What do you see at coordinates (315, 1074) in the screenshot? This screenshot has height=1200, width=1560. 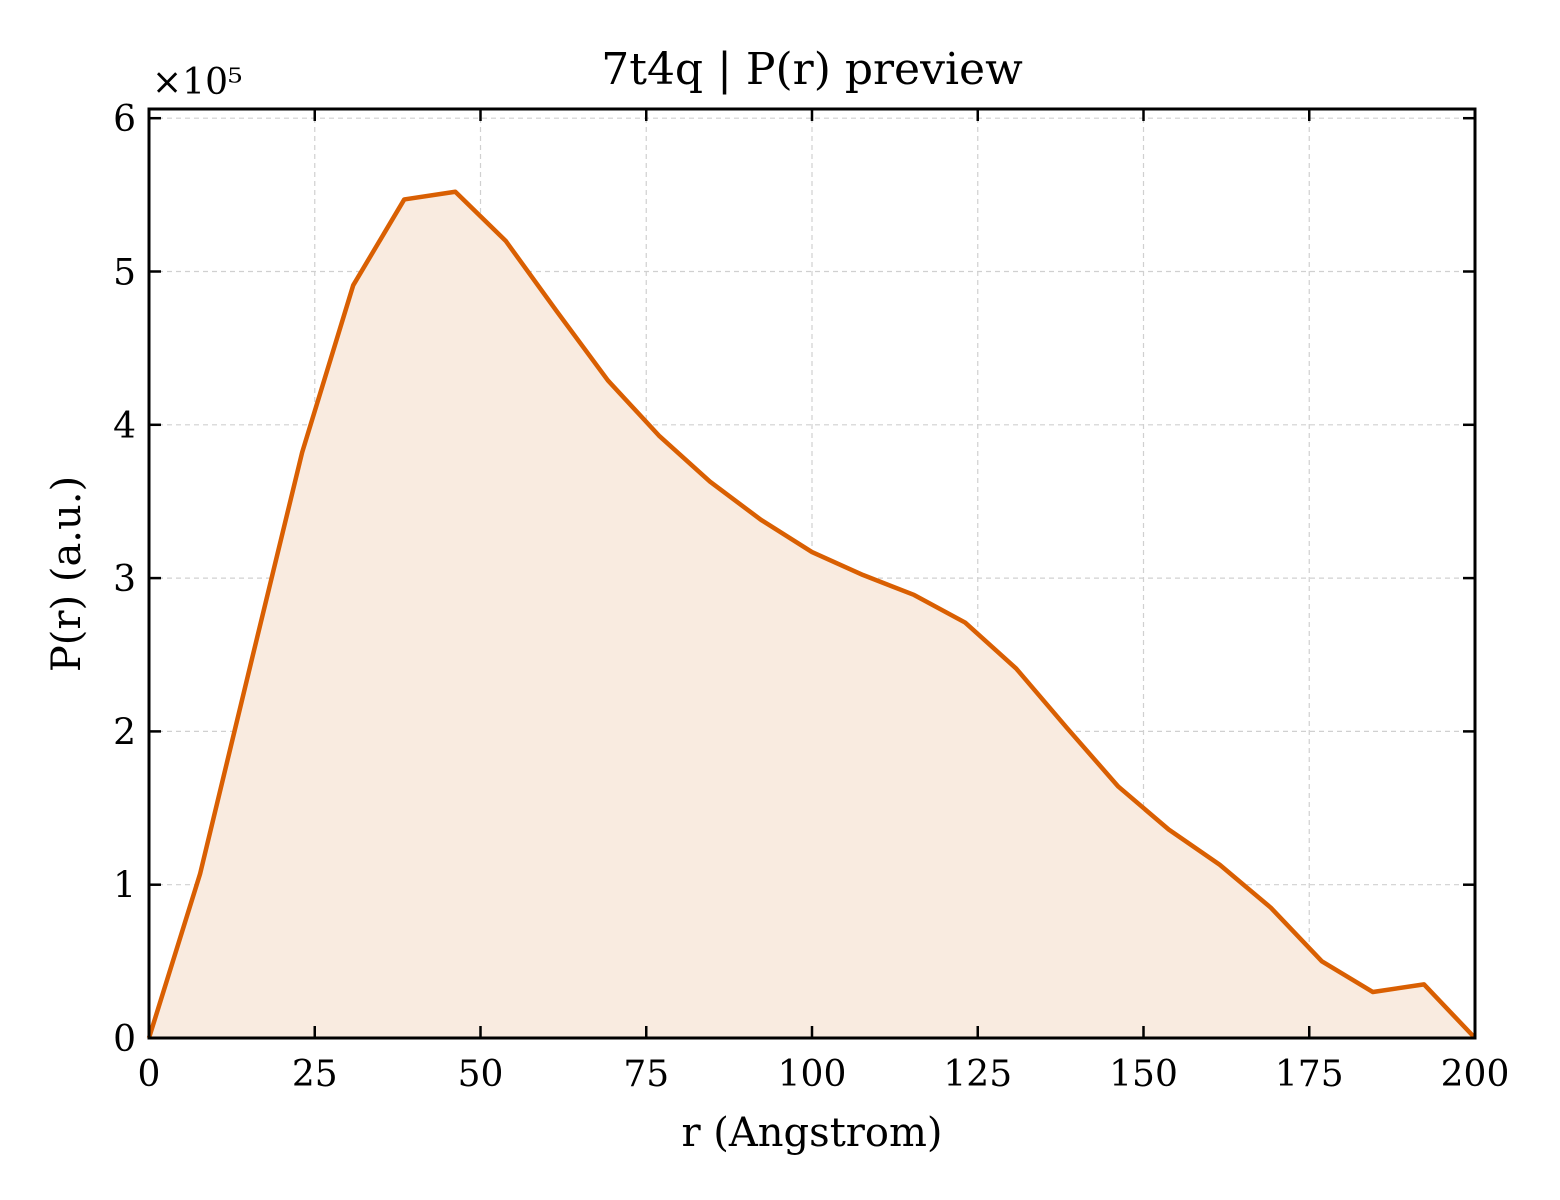 I see `x-tick-label: 25` at bounding box center [315, 1074].